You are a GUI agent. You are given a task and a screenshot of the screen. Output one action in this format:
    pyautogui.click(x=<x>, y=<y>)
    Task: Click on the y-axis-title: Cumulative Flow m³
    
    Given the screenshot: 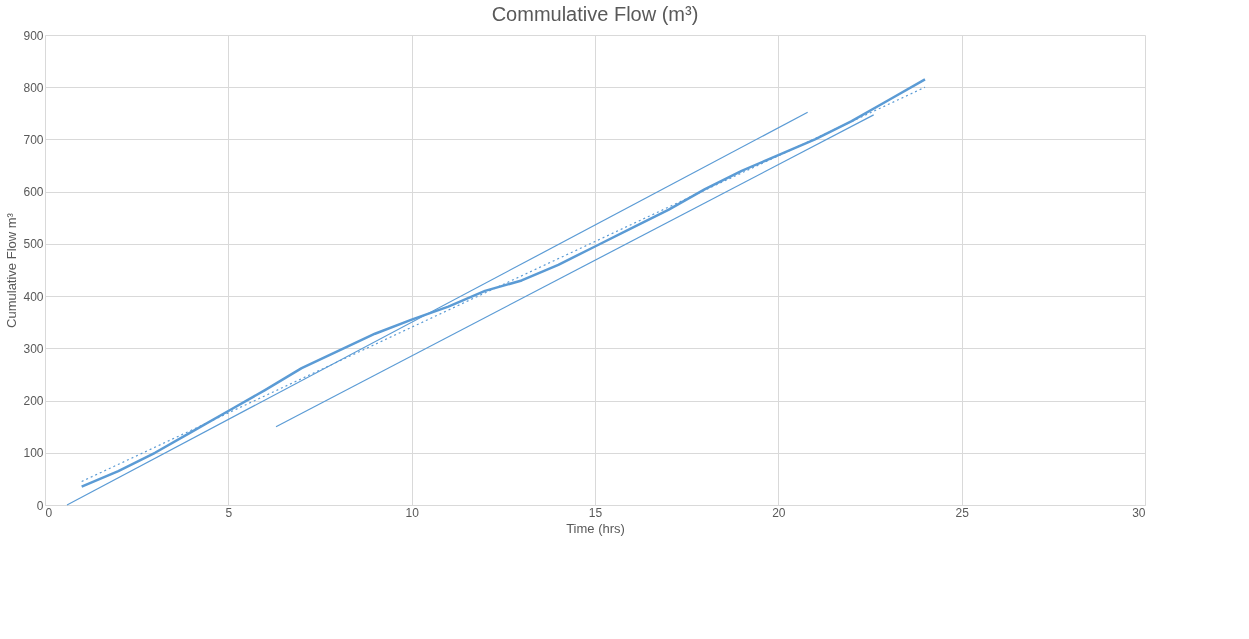 What is the action you would take?
    pyautogui.click(x=12, y=270)
    